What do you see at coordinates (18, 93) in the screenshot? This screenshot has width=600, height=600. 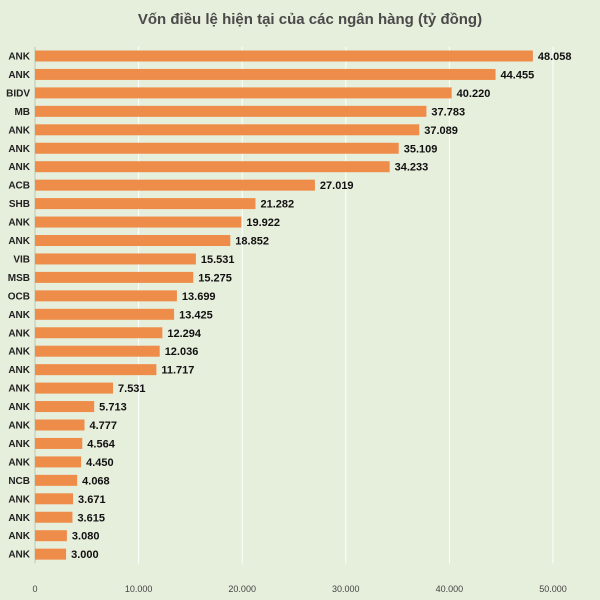 I see `category-label: BIDV` at bounding box center [18, 93].